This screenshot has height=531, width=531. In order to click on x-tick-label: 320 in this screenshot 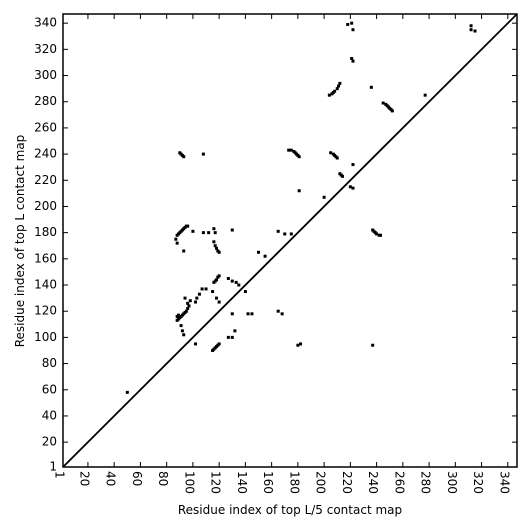, I will do `click(478, 482)`.